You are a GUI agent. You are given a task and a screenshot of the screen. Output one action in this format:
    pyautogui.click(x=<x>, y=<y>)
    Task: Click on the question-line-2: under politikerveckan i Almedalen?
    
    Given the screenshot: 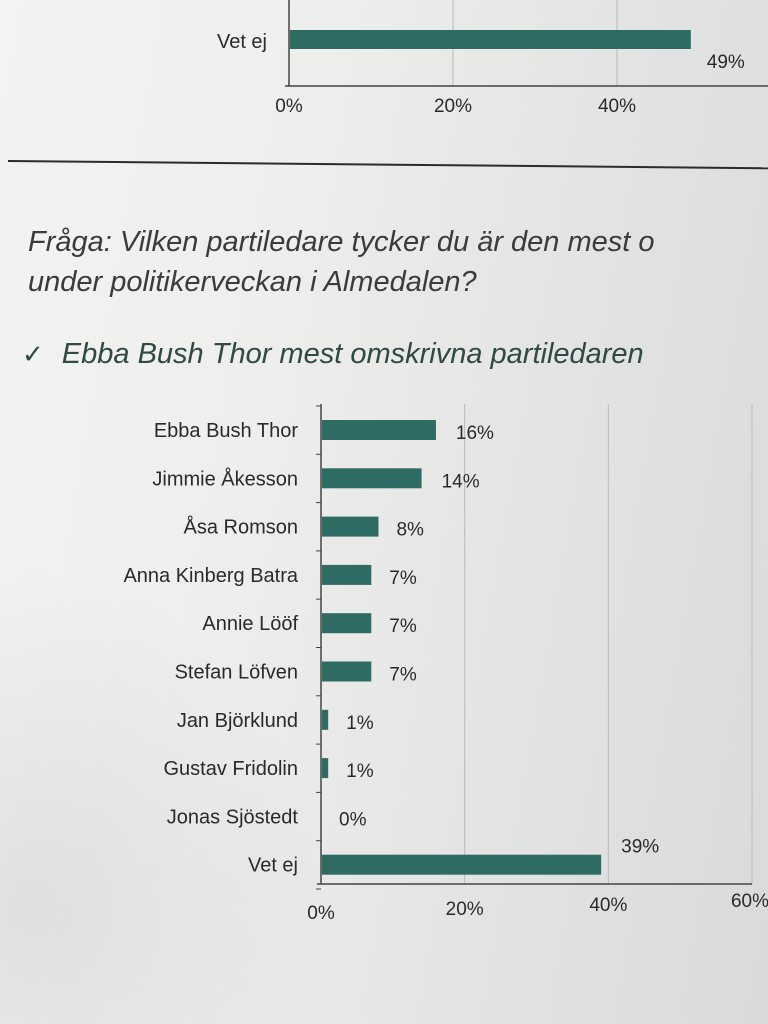 What is the action you would take?
    pyautogui.click(x=252, y=282)
    